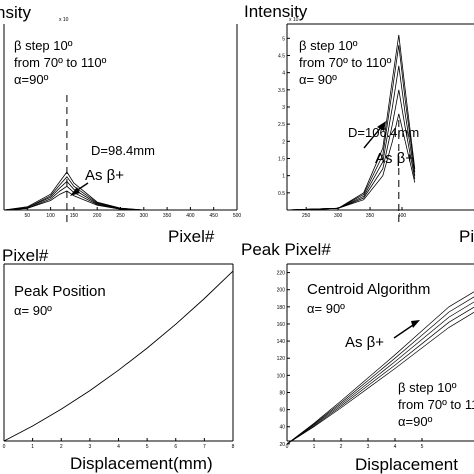  Describe the element at coordinates (144, 216) in the screenshot. I see `tl-xtick-label: 300` at that location.